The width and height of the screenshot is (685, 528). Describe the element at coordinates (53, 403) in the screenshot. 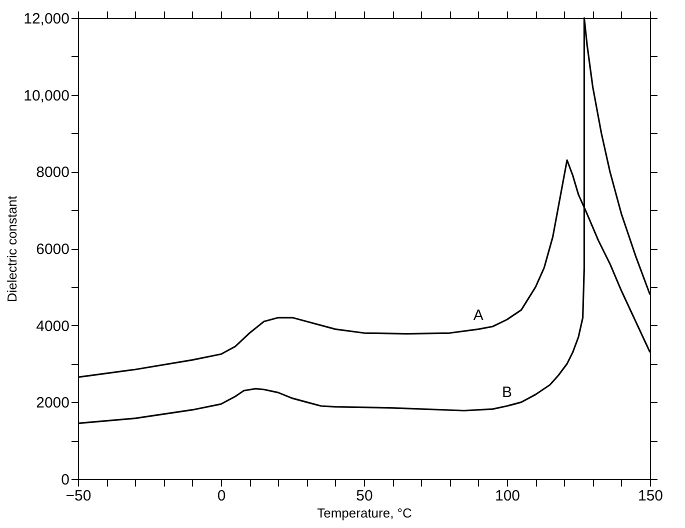

I see `y-tick-label: 2000` at that location.